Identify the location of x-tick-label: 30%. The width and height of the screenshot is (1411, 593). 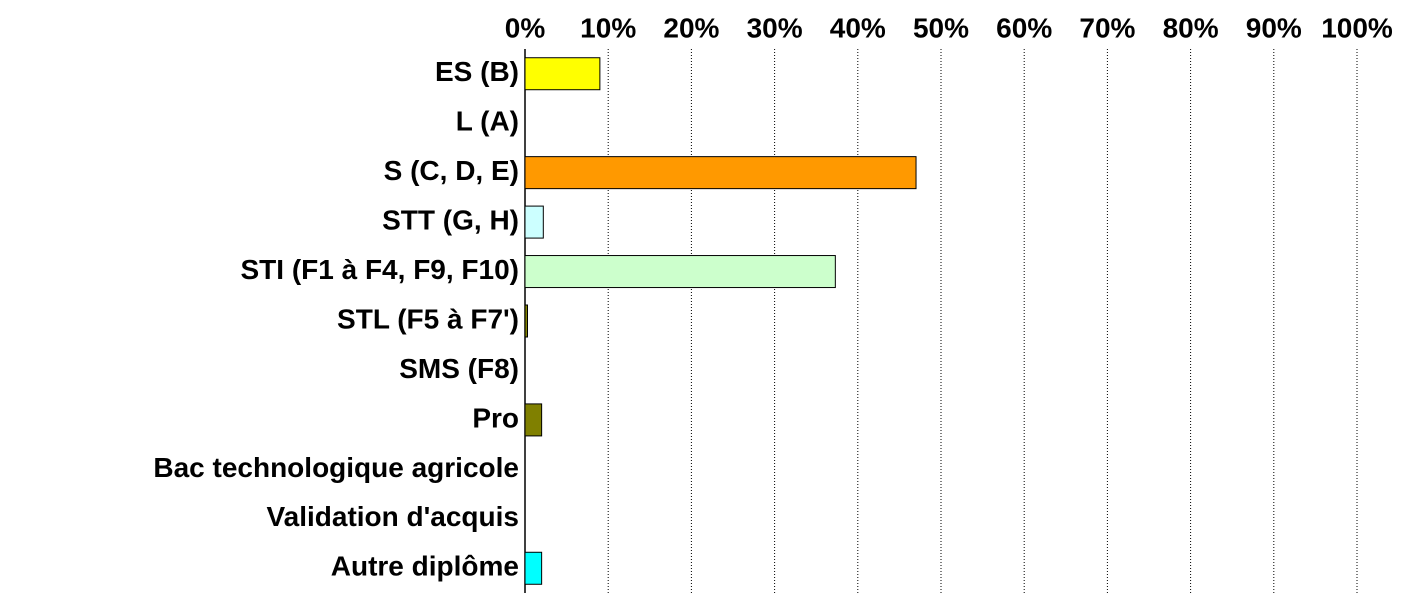
(775, 27).